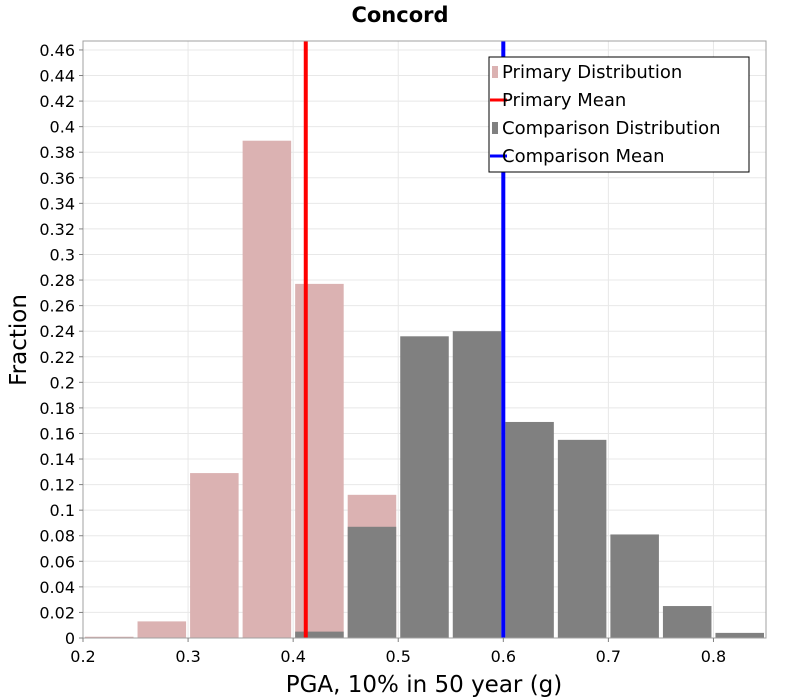 This screenshot has width=800, height=700. What do you see at coordinates (19, 340) in the screenshot?
I see `y-axis-label: Fraction` at bounding box center [19, 340].